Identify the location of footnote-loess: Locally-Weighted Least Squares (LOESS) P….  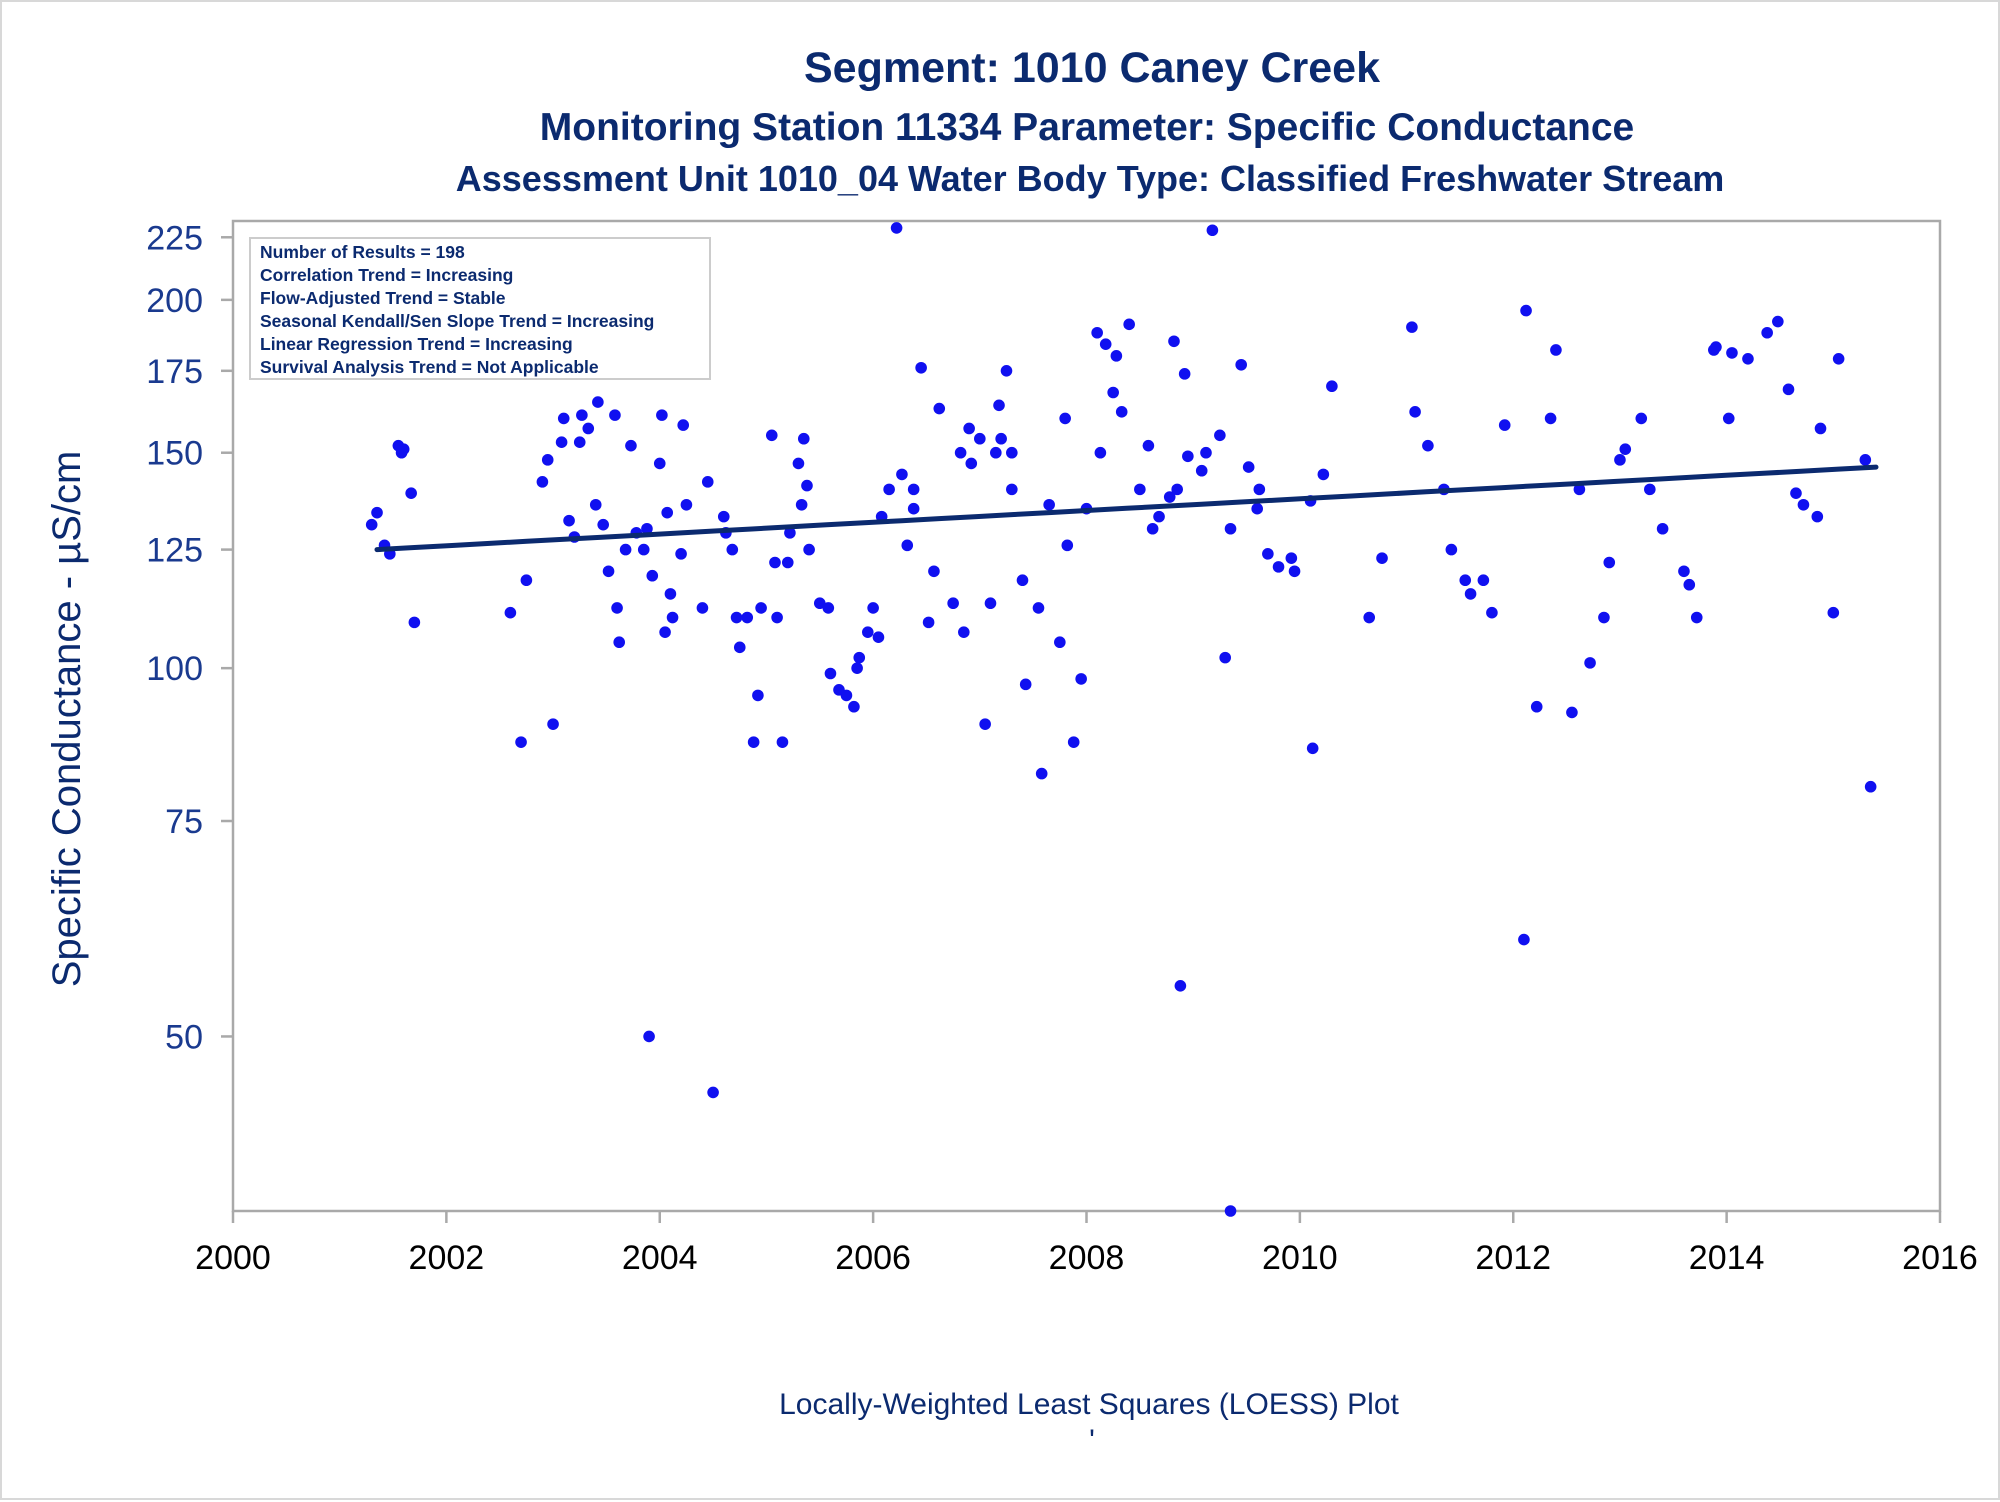
(1089, 1404).